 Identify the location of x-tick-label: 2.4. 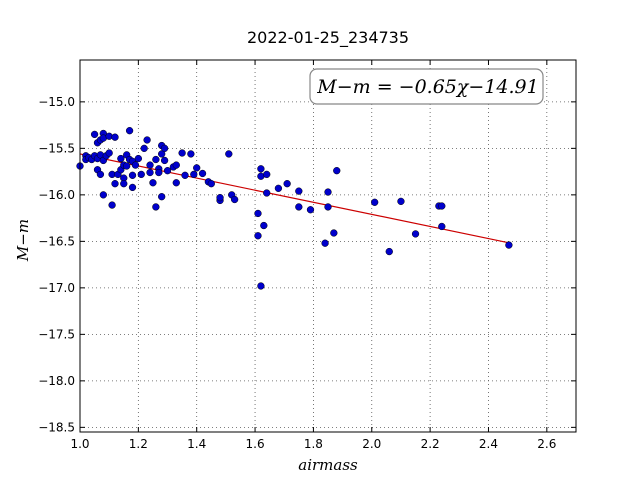
(488, 444).